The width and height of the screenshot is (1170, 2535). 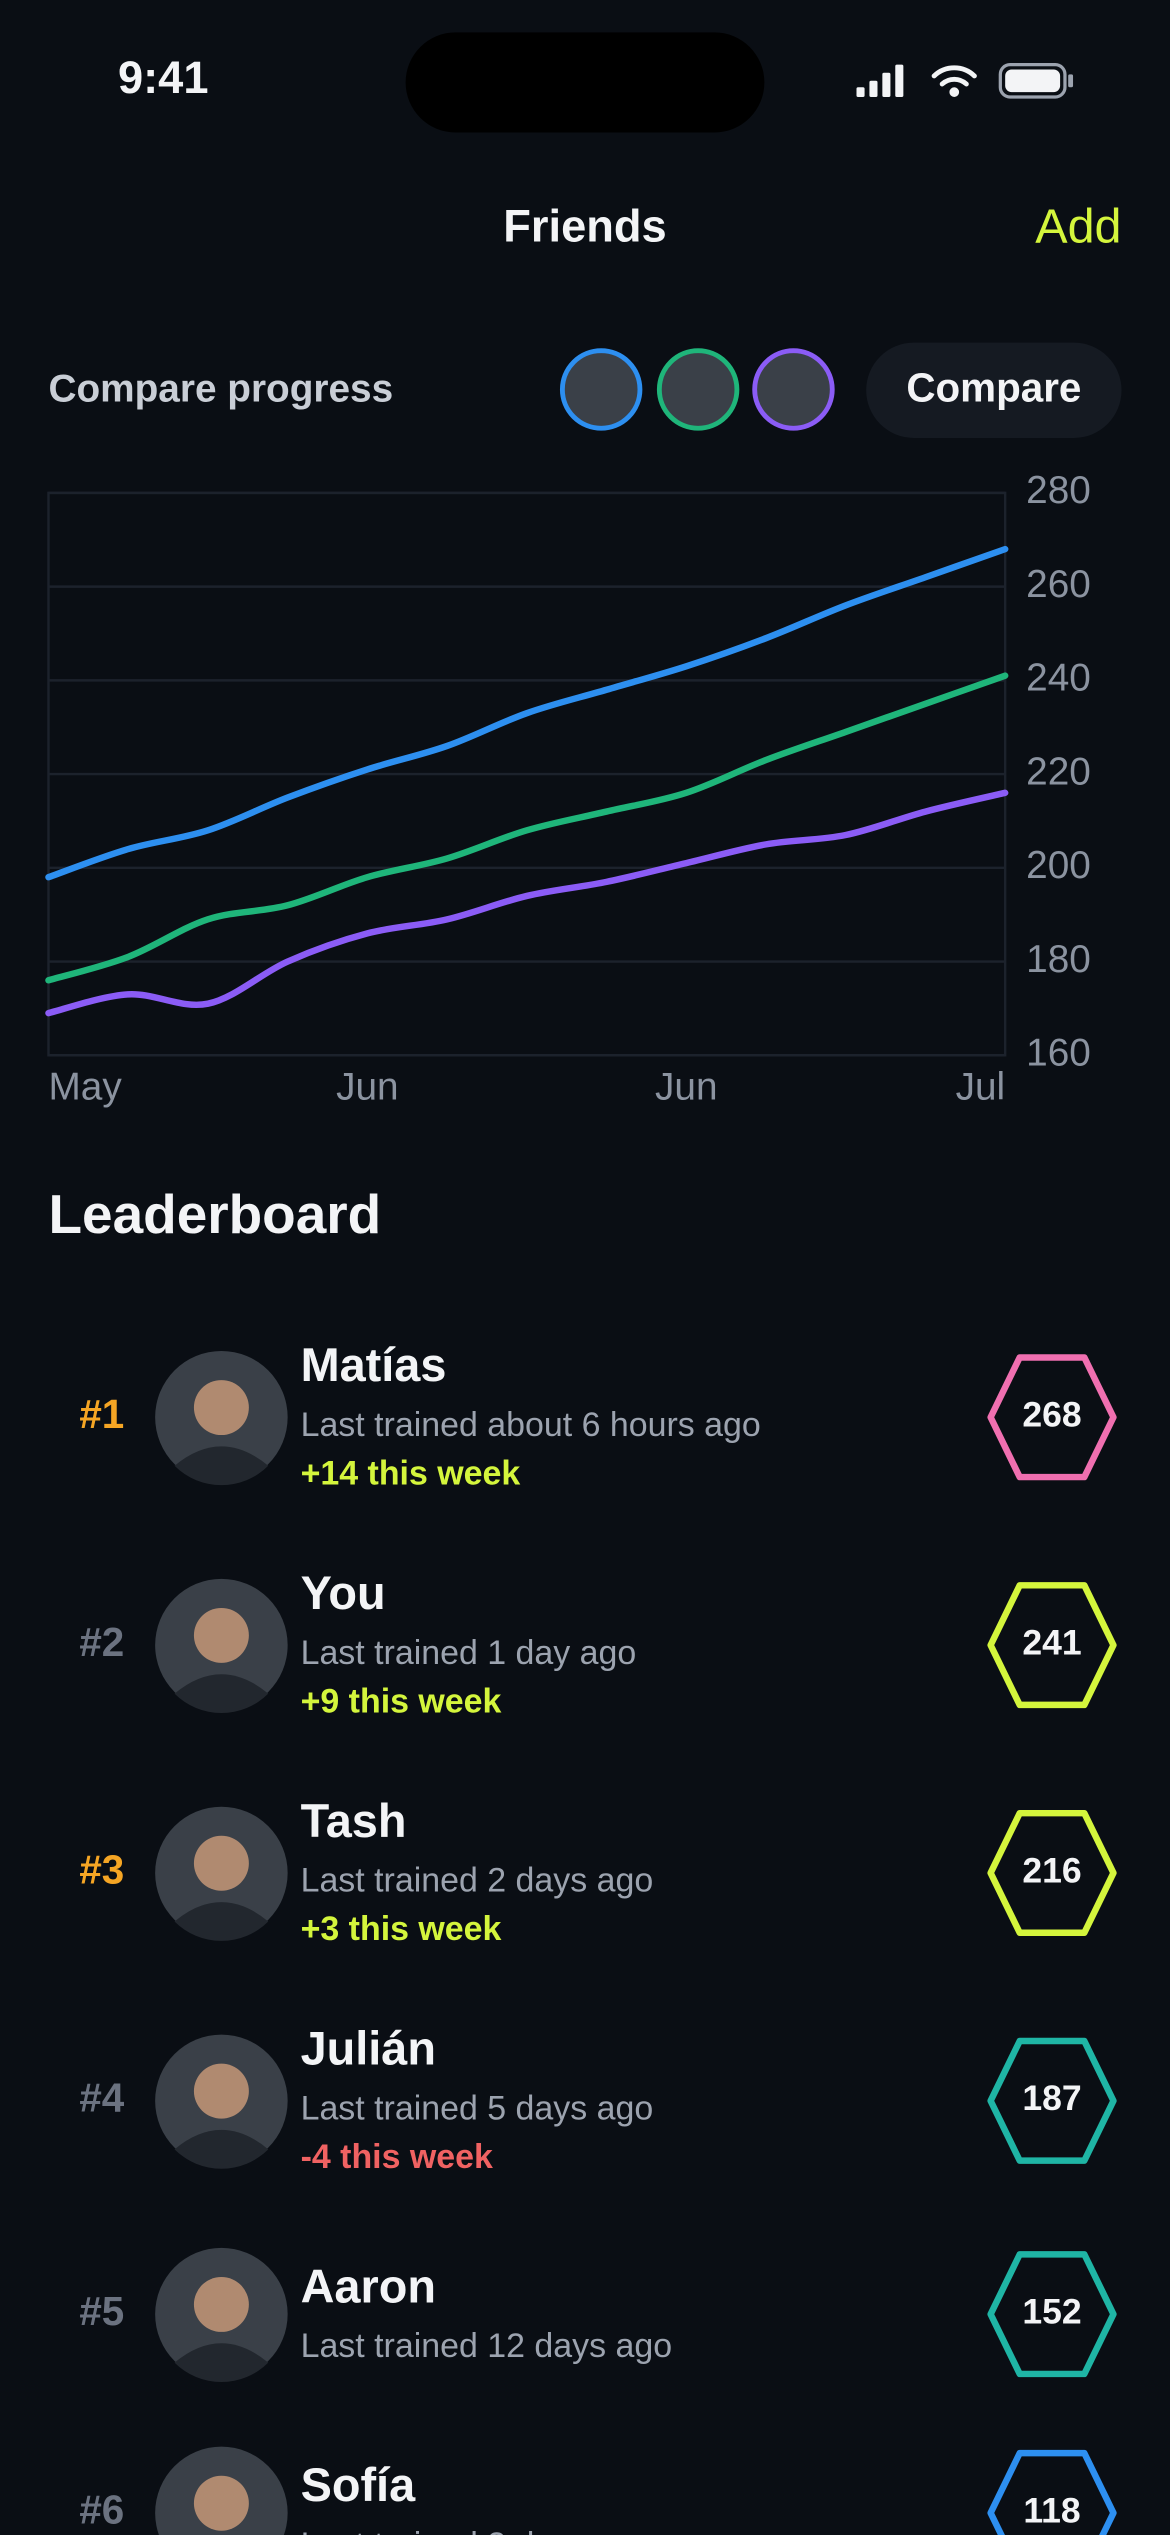 I want to click on friend-name: You, so click(x=343, y=1593).